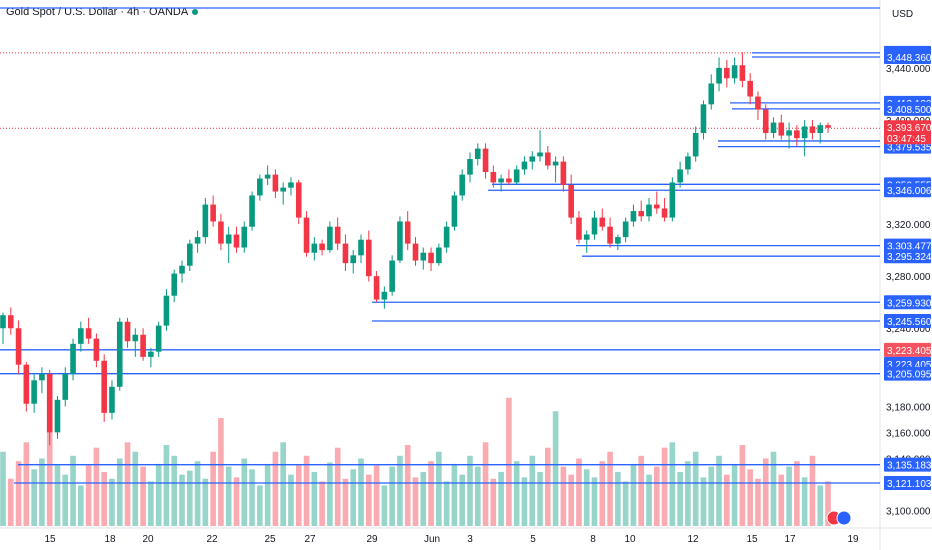  What do you see at coordinates (212, 539) in the screenshot?
I see `time-tick-label: 22` at bounding box center [212, 539].